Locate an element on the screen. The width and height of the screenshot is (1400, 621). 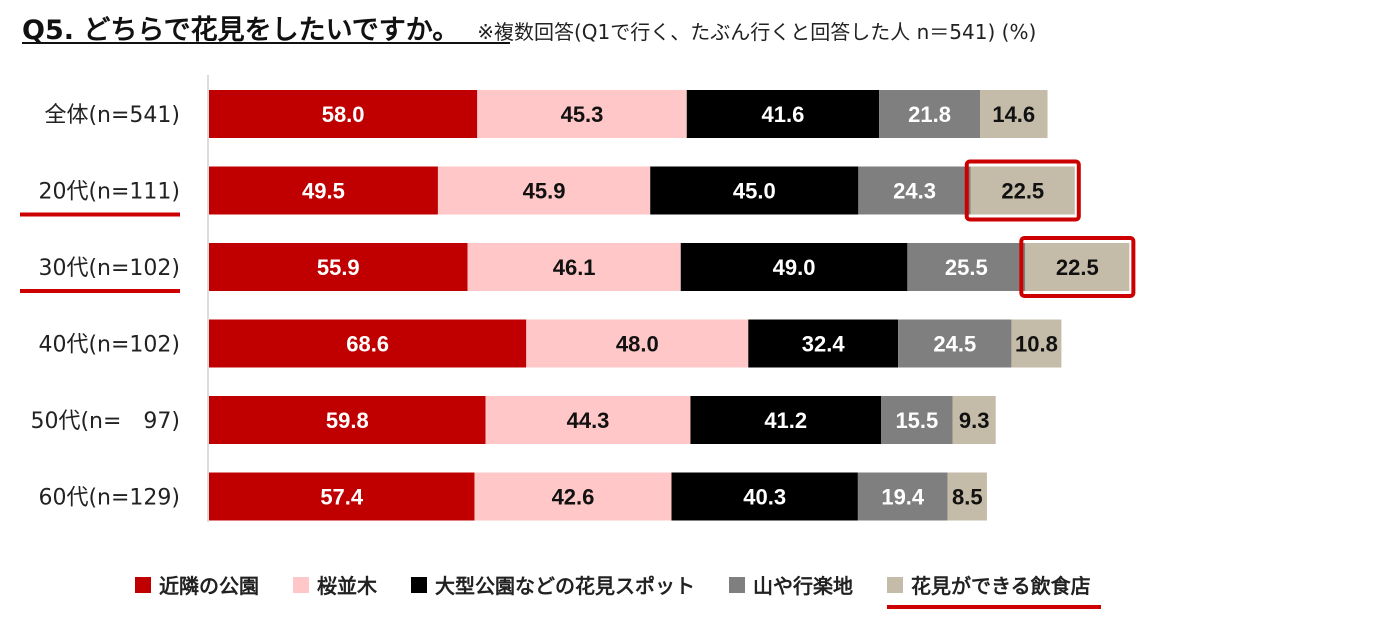
data-label: 42.6 is located at coordinates (573, 497).